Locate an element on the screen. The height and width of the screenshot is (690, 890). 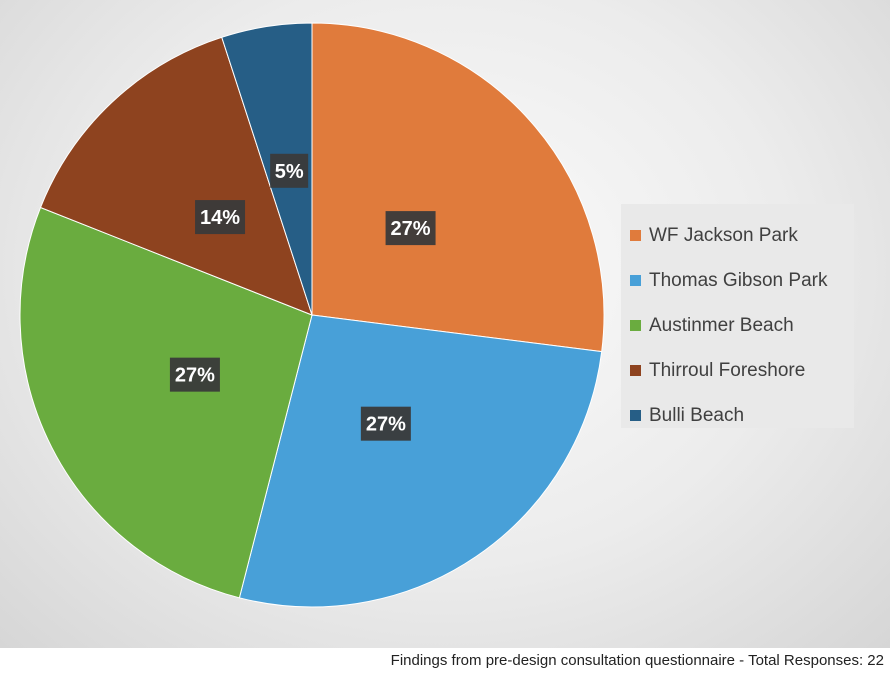
legend-label: Bulli Beach is located at coordinates (697, 415).